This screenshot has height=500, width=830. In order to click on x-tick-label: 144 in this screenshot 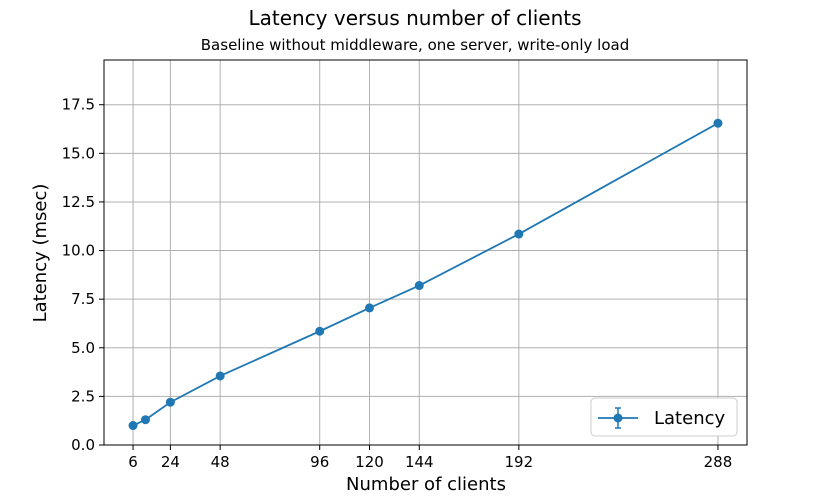, I will do `click(419, 462)`.